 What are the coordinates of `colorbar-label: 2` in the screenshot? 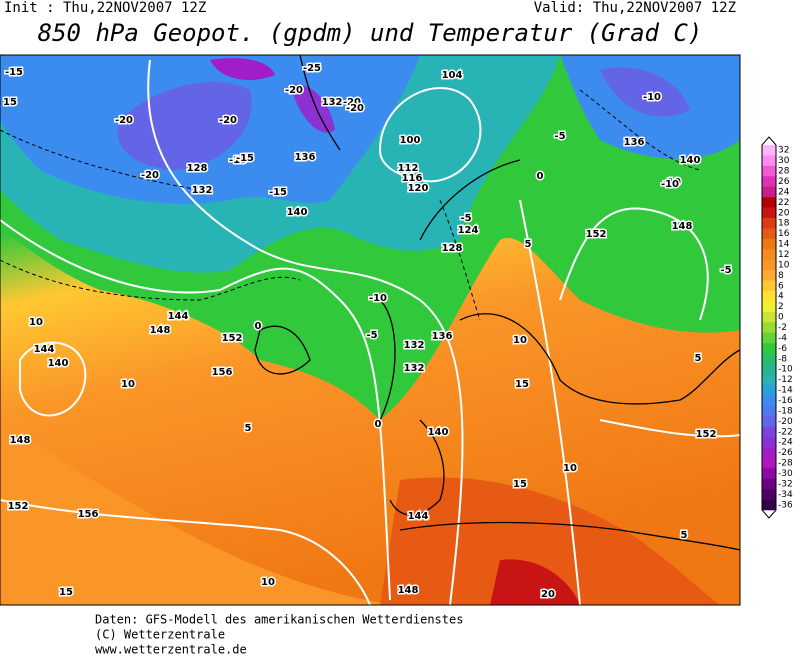 It's located at (781, 307).